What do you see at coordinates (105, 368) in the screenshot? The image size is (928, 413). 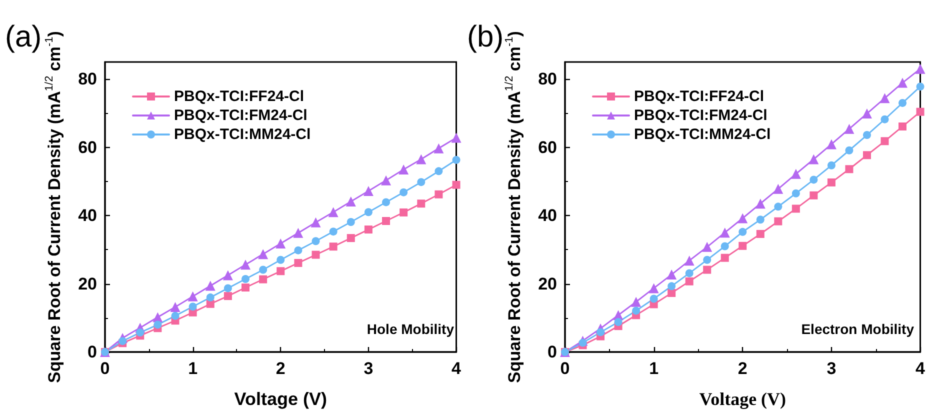 I see `x-tick-label: 0` at bounding box center [105, 368].